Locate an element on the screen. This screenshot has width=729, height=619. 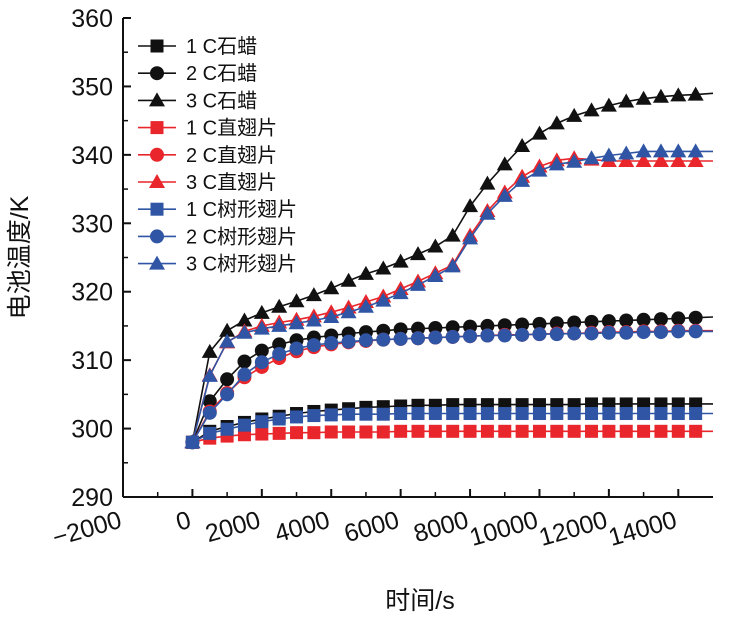
legend-item: 3 C石蜡 is located at coordinates (197, 100).